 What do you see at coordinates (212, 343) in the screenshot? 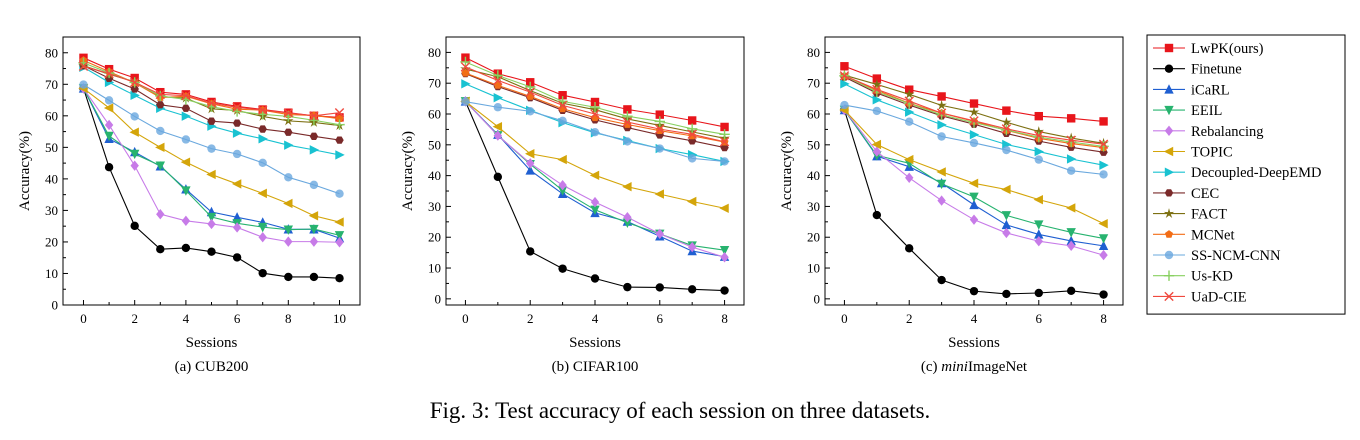
I see `x-axis-label: Sessions` at bounding box center [212, 343].